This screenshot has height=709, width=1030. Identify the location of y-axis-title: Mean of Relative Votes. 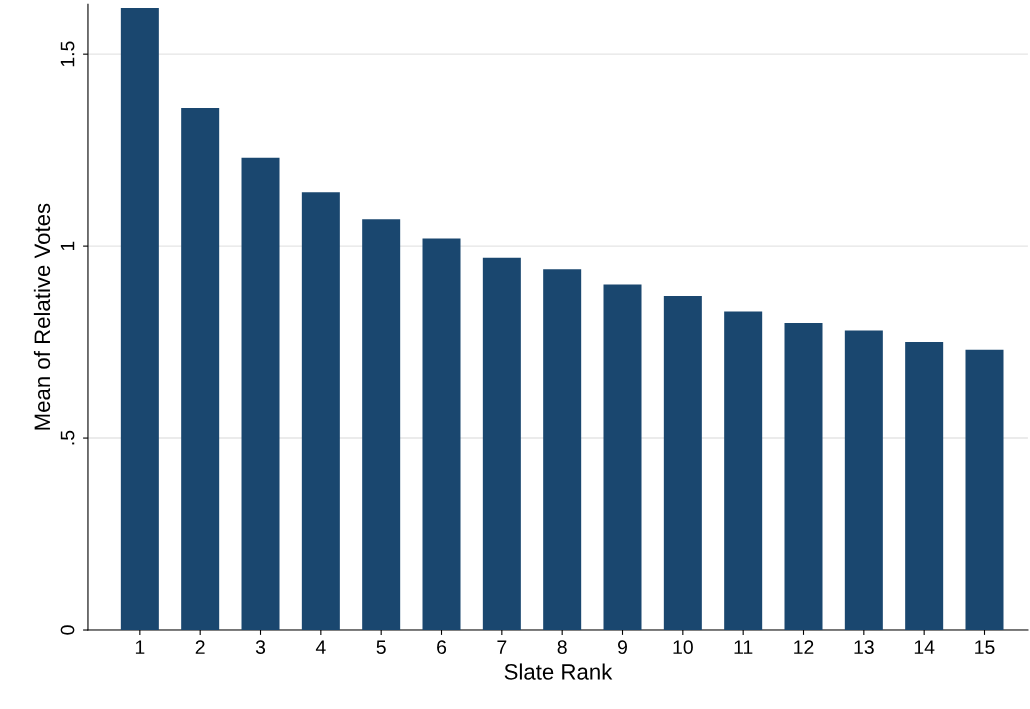
(42, 316).